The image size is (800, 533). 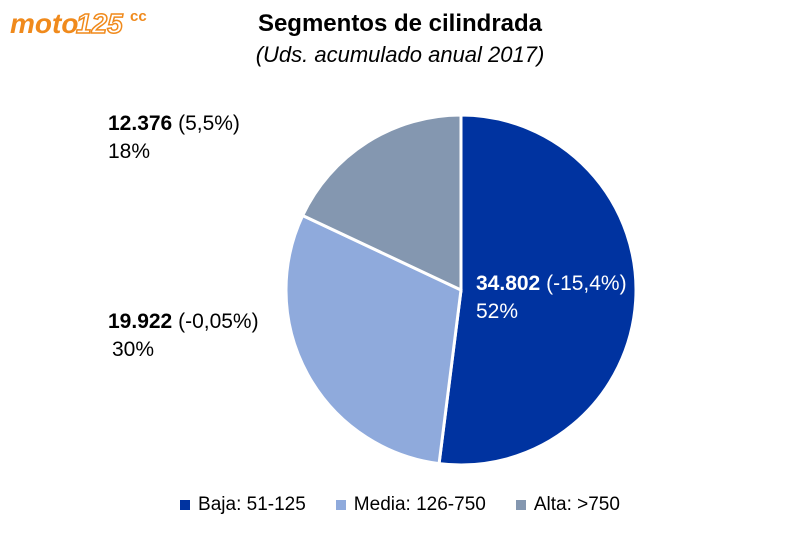 I want to click on label-baja-percent: 52%, so click(x=497, y=311).